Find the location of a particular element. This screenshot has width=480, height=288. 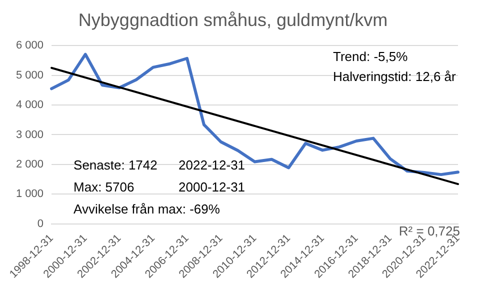

annotation: Trend: -5,5% is located at coordinates (370, 56).